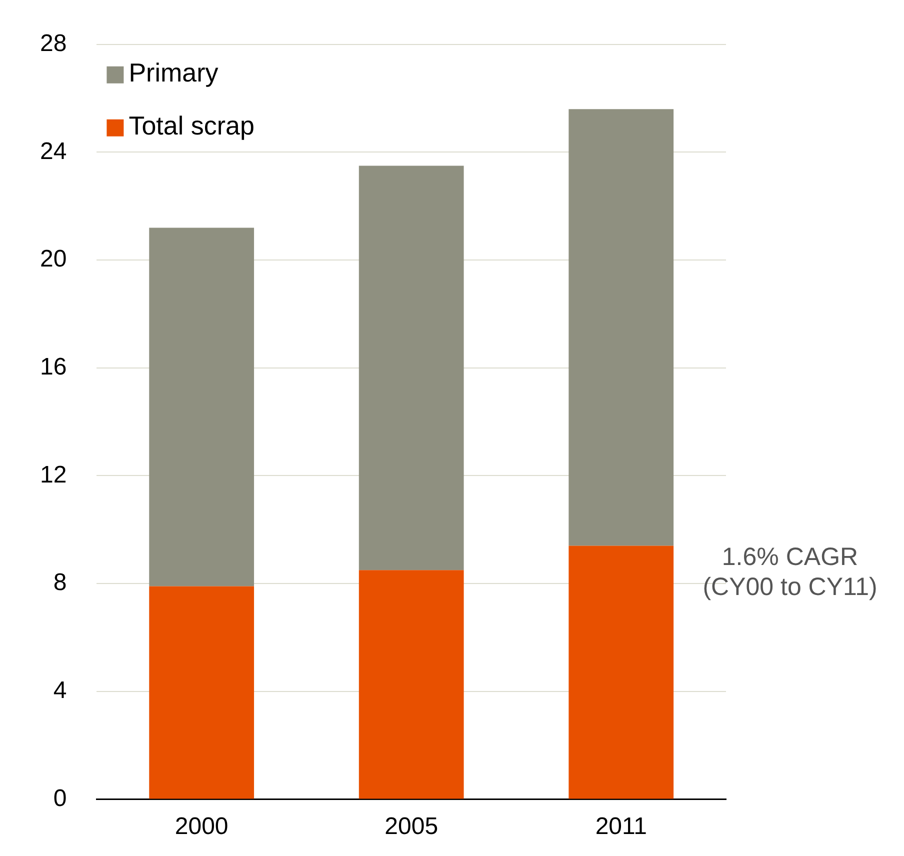  Describe the element at coordinates (53, 474) in the screenshot. I see `y-tick-label: 12` at that location.